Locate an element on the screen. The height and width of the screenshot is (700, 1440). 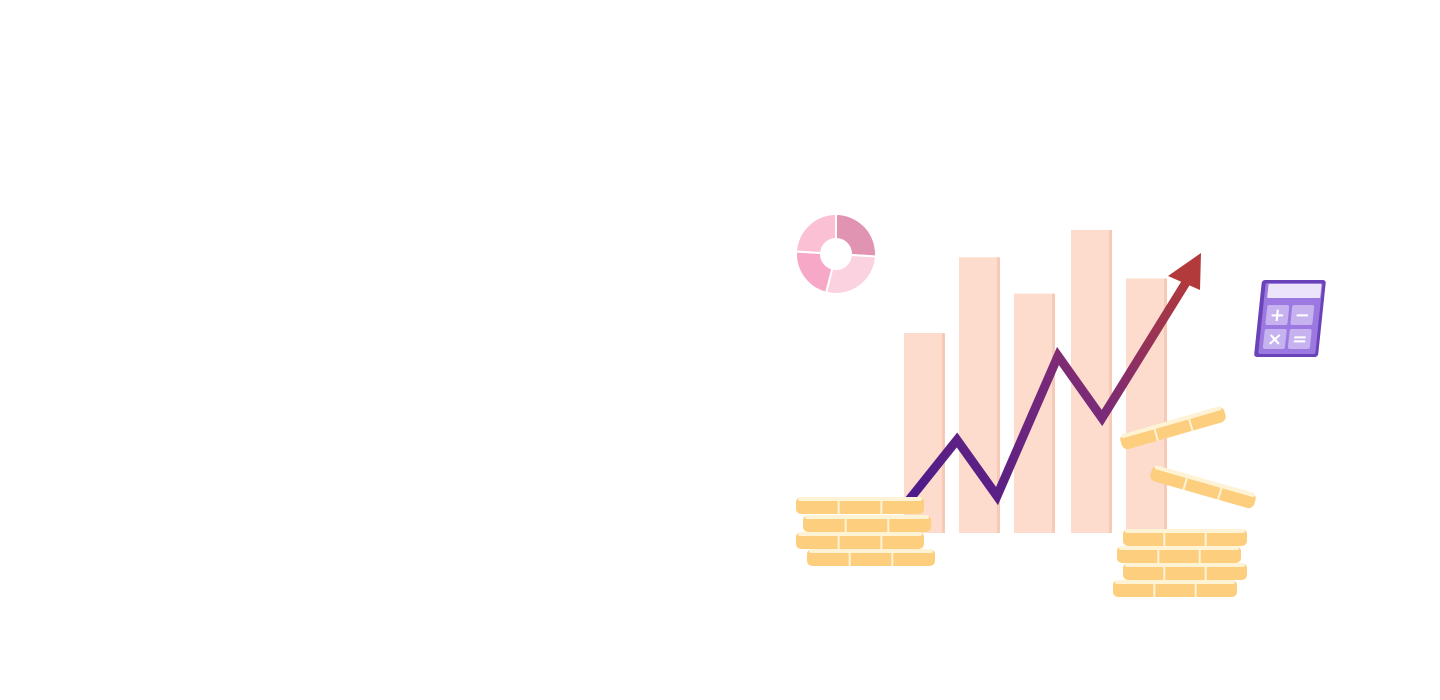
bar-4-shadow is located at coordinates (1110, 381).